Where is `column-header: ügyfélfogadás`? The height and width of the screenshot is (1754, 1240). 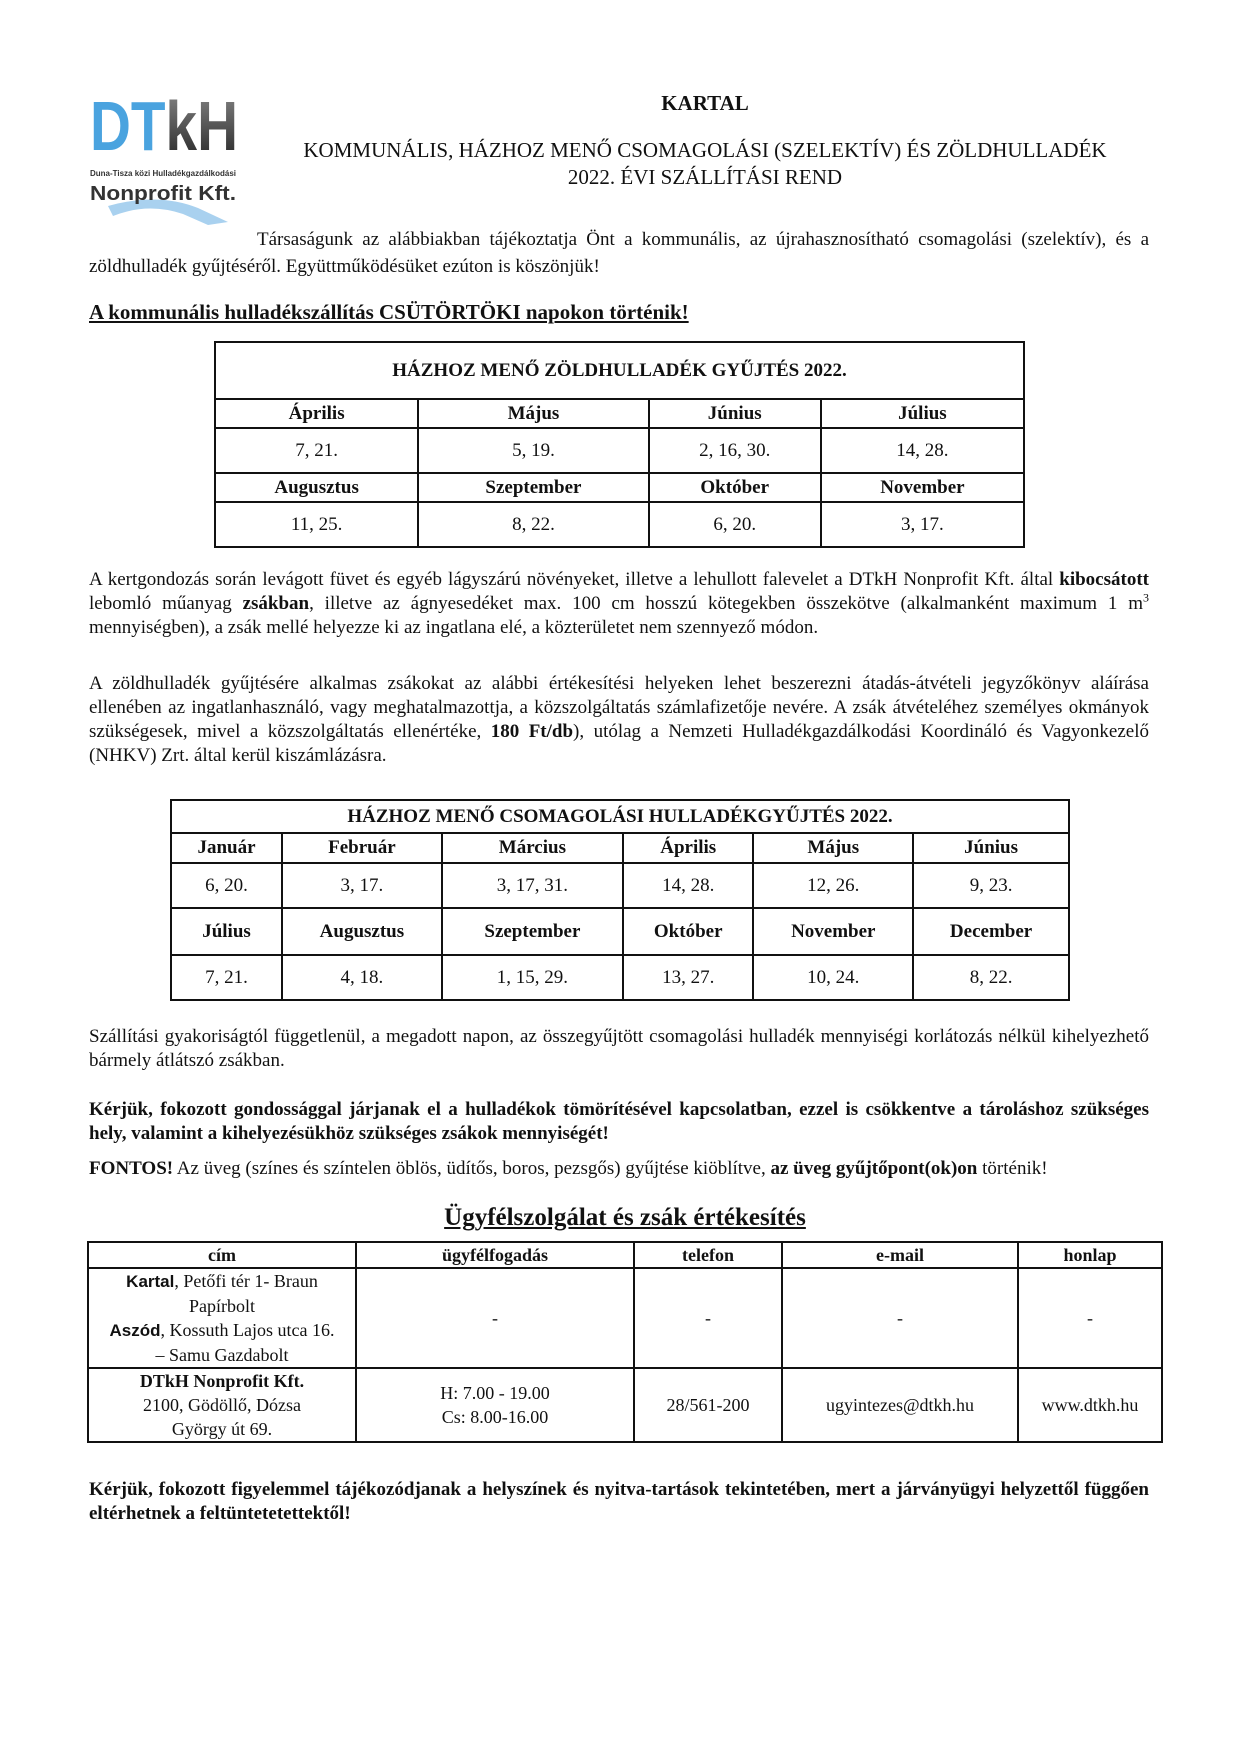
column-header: ügyfélfogadás is located at coordinates (495, 1255).